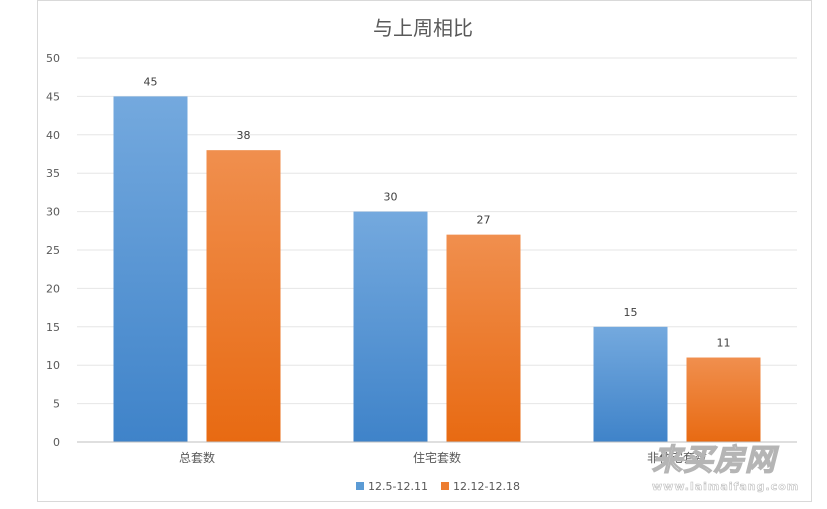 The image size is (827, 509). Describe the element at coordinates (56, 404) in the screenshot. I see `y-tick-label: 5` at that location.